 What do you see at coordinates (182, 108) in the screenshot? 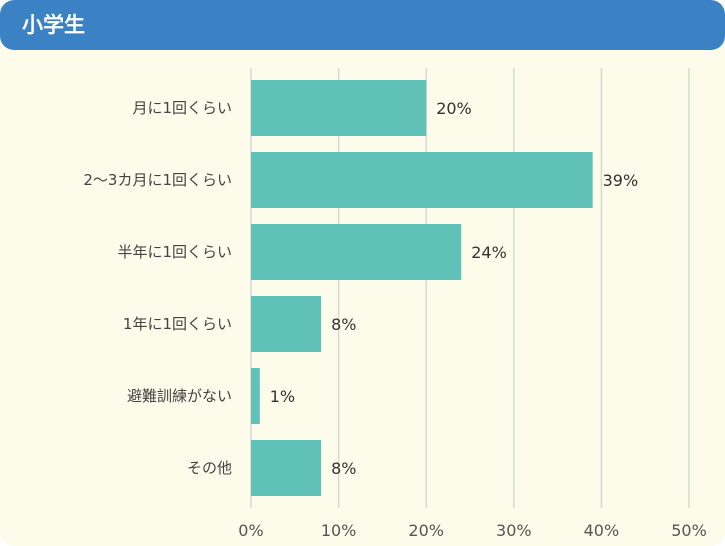
I see `category-label: 月に1回くらい` at bounding box center [182, 108].